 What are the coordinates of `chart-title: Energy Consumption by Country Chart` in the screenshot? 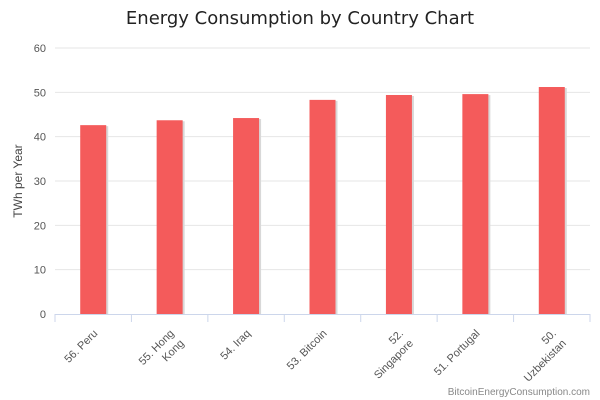 It's located at (300, 18).